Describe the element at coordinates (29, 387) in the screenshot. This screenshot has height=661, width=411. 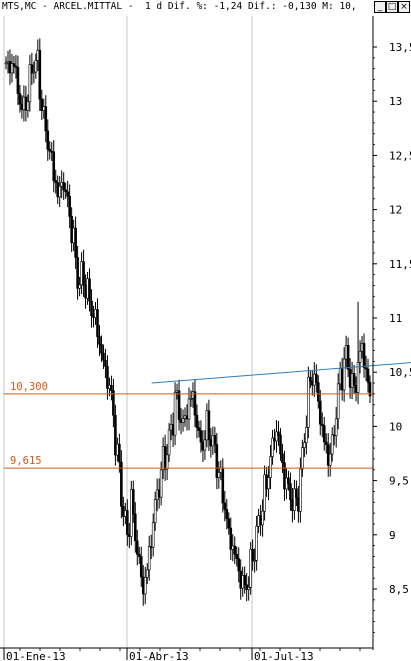
I see `level-label: 10,300` at that location.